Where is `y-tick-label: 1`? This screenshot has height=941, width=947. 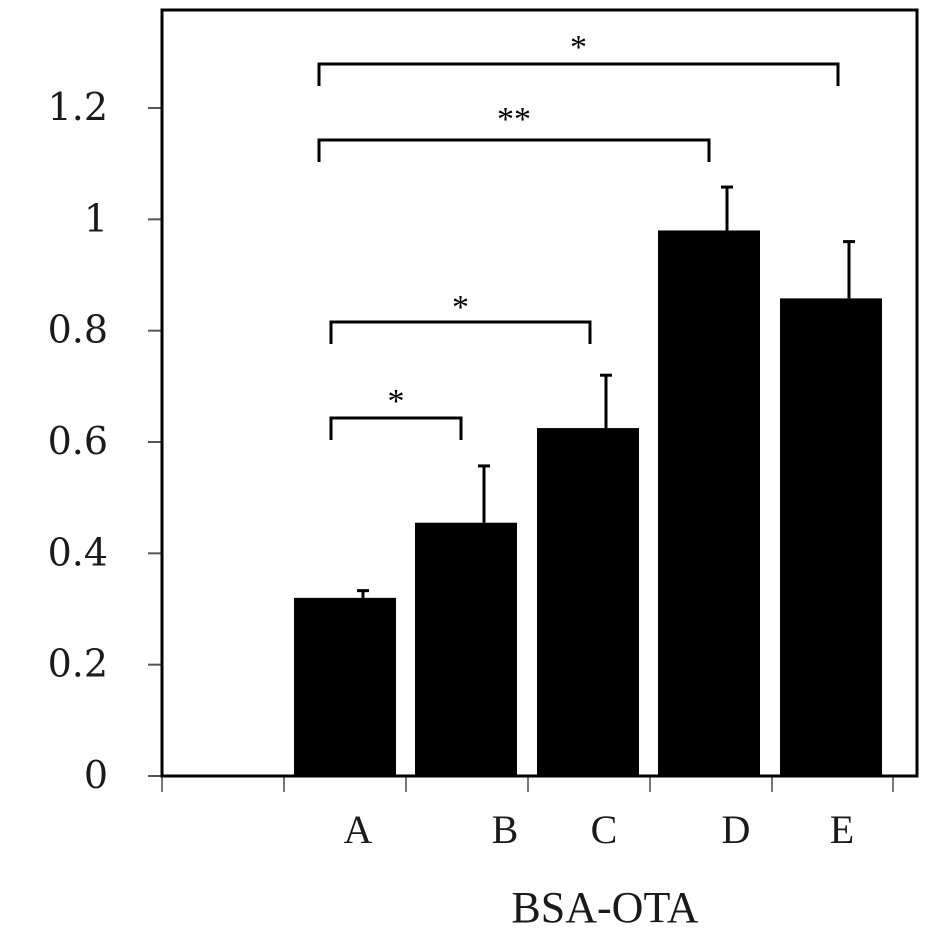 y-tick-label: 1 is located at coordinates (96, 218).